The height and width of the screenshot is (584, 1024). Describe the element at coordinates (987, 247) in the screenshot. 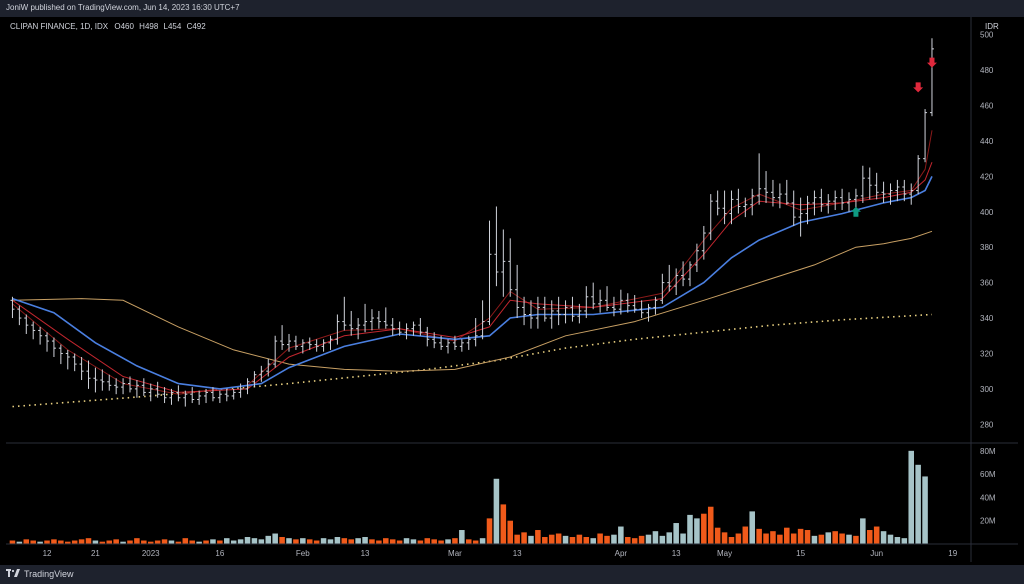

I see `price-tick-label: 380` at that location.